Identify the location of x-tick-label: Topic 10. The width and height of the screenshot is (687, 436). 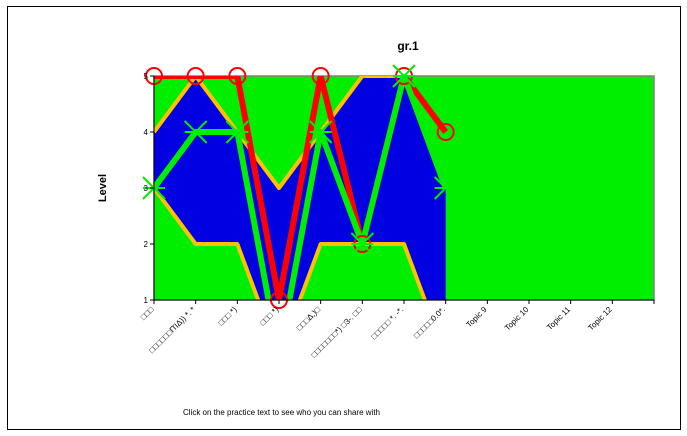
(517, 319).